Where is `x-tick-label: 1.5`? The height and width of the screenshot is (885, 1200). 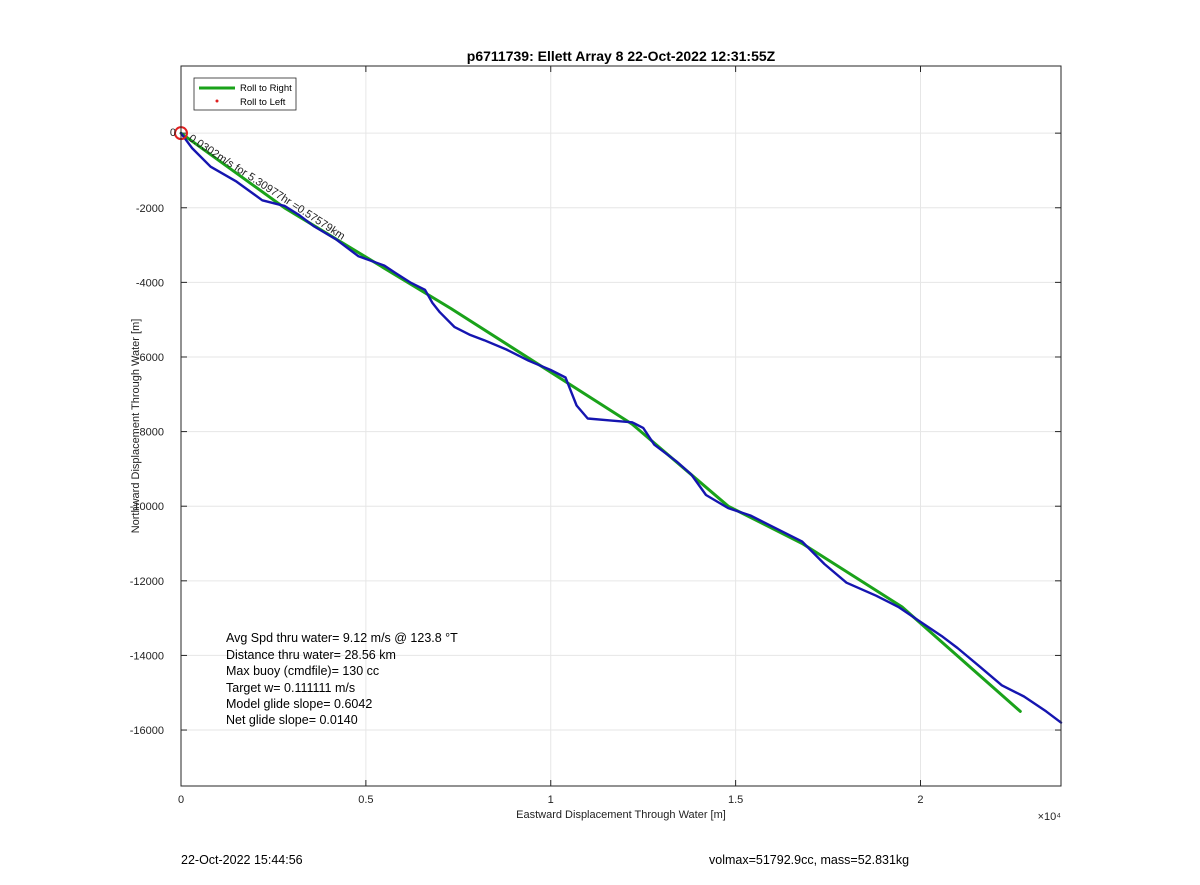 x-tick-label: 1.5 is located at coordinates (735, 800).